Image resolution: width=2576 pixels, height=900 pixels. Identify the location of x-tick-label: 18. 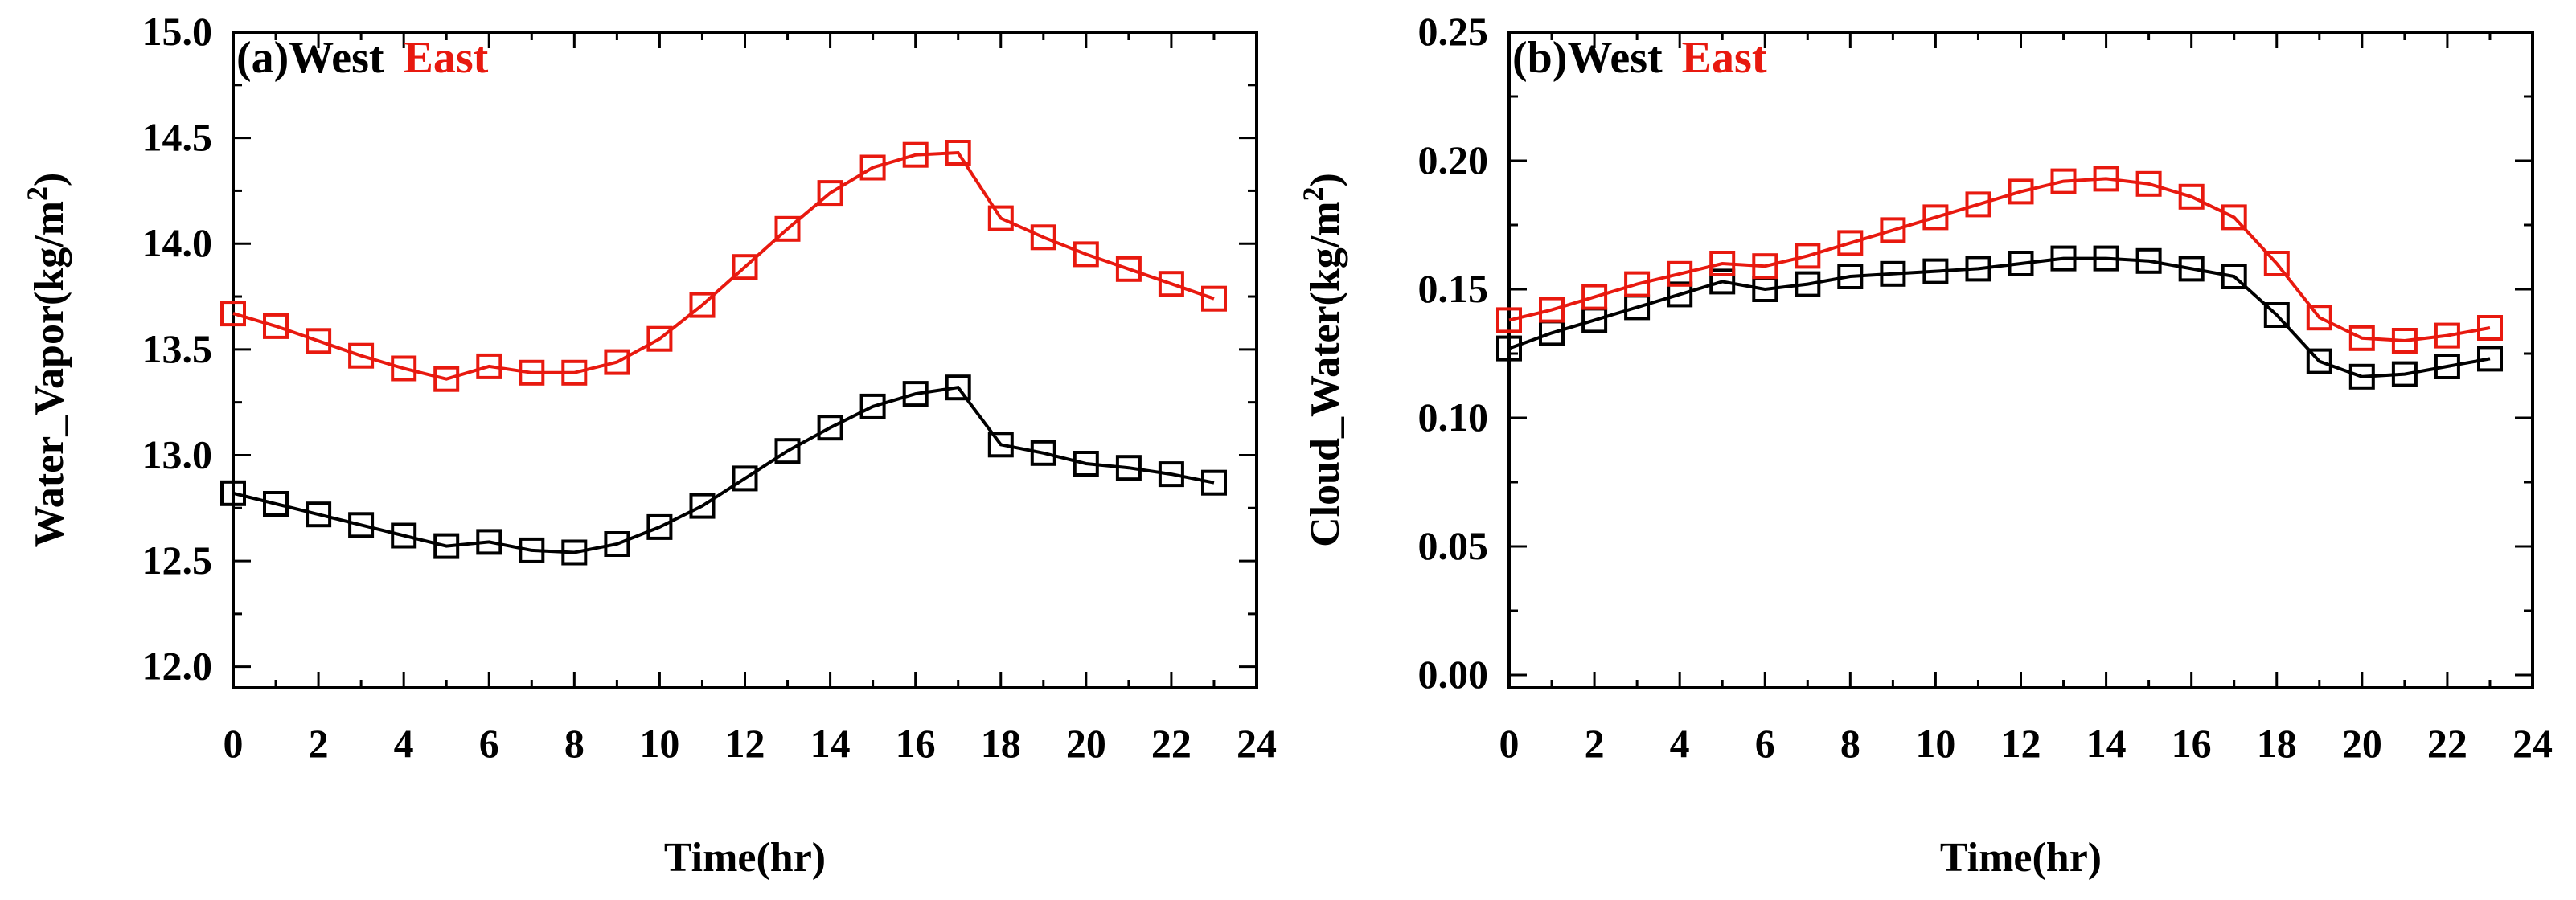
(1001, 743).